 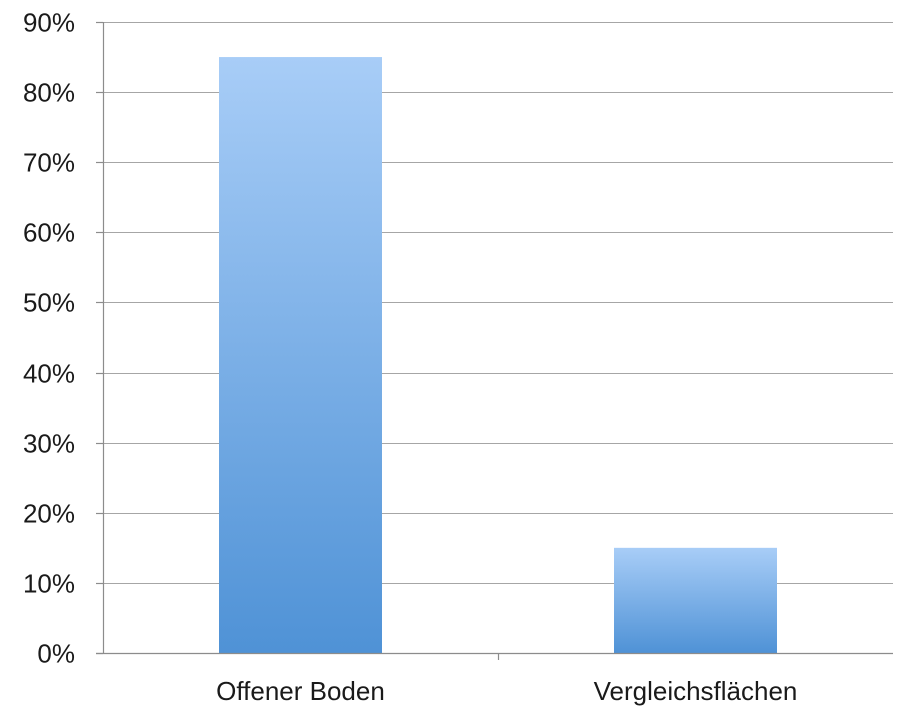 What do you see at coordinates (49, 584) in the screenshot?
I see `y-tick-label: 10%` at bounding box center [49, 584].